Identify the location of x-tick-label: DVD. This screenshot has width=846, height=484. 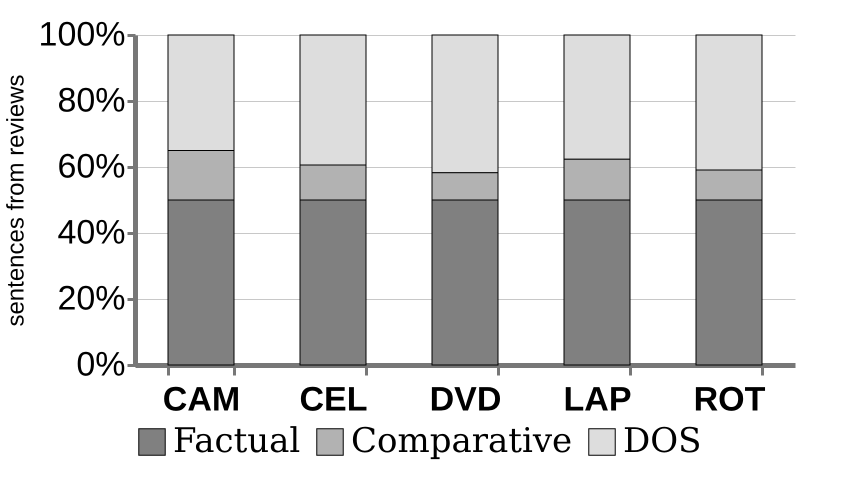
(466, 399).